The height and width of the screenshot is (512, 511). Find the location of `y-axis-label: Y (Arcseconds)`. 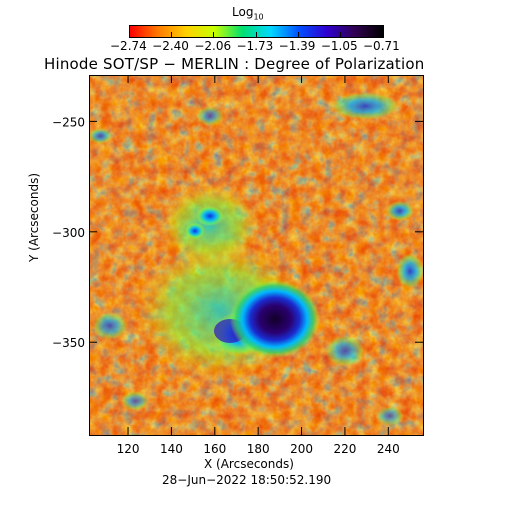

y-axis-label: Y (Arcseconds) is located at coordinates (34, 217).